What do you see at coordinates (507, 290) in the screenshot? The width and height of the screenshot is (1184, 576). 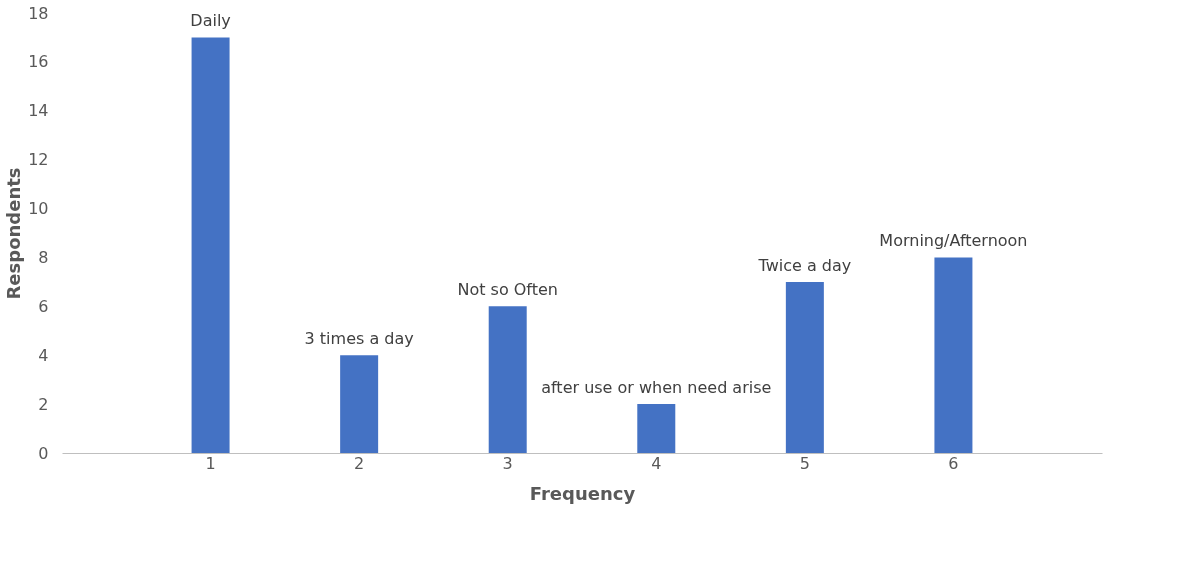 I see `annotation: Not so Often` at bounding box center [507, 290].